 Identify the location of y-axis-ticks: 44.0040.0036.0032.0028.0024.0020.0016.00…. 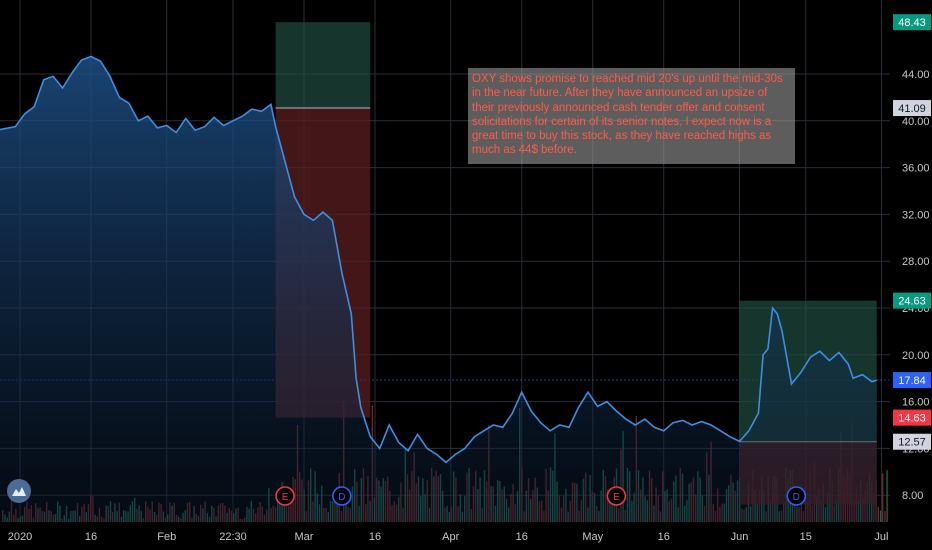
(916, 285).